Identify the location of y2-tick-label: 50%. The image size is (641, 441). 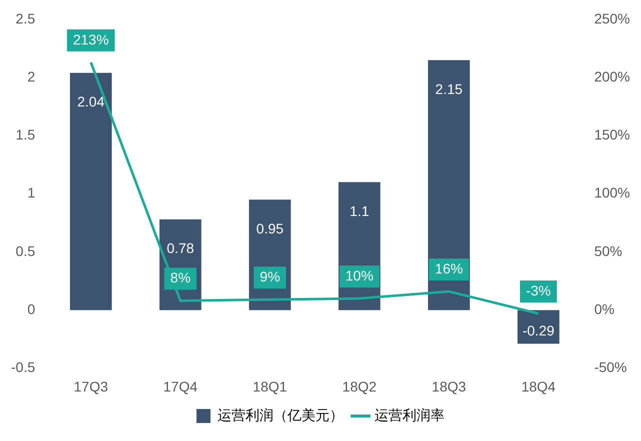
(608, 250).